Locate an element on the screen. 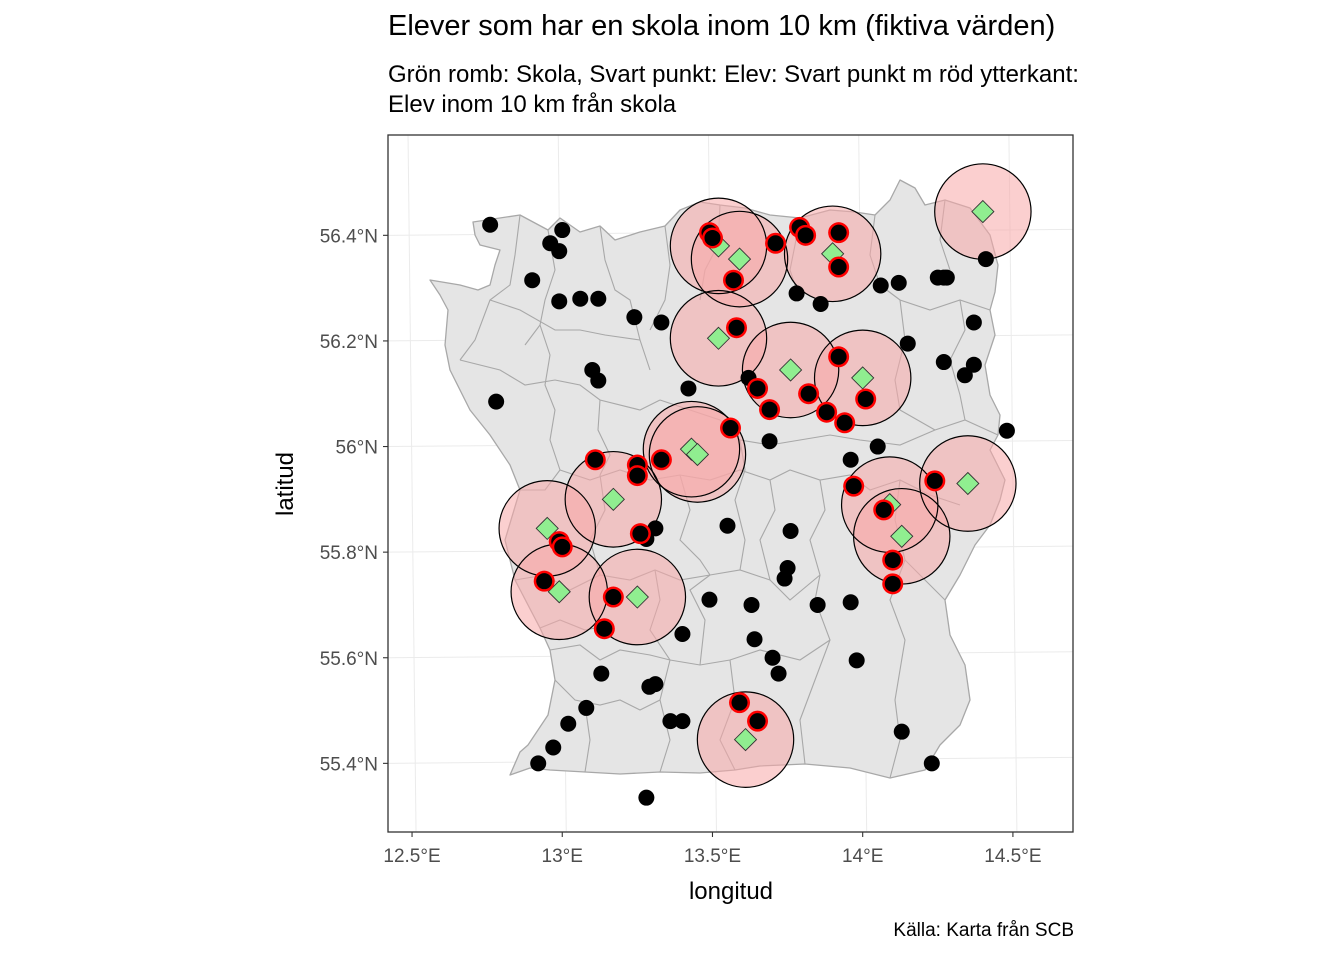  x-tick-label-0: 12.5°E is located at coordinates (411, 856).